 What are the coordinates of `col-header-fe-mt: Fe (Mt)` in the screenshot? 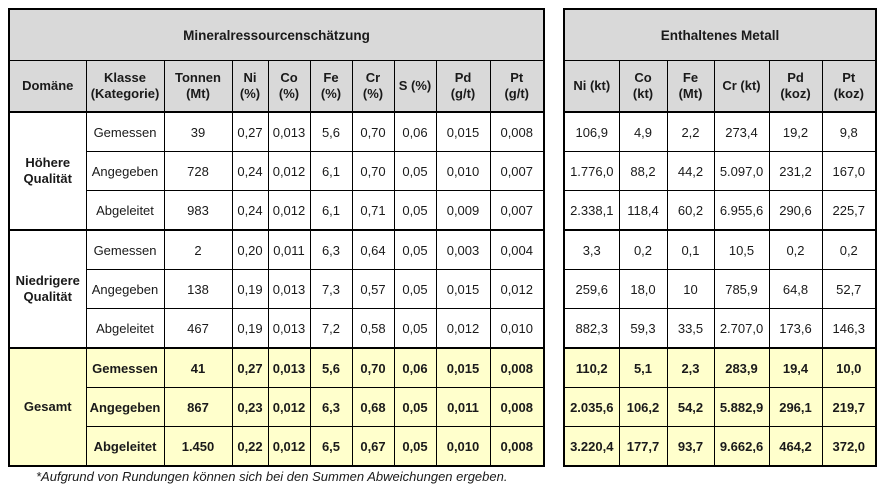 It's located at (690, 86).